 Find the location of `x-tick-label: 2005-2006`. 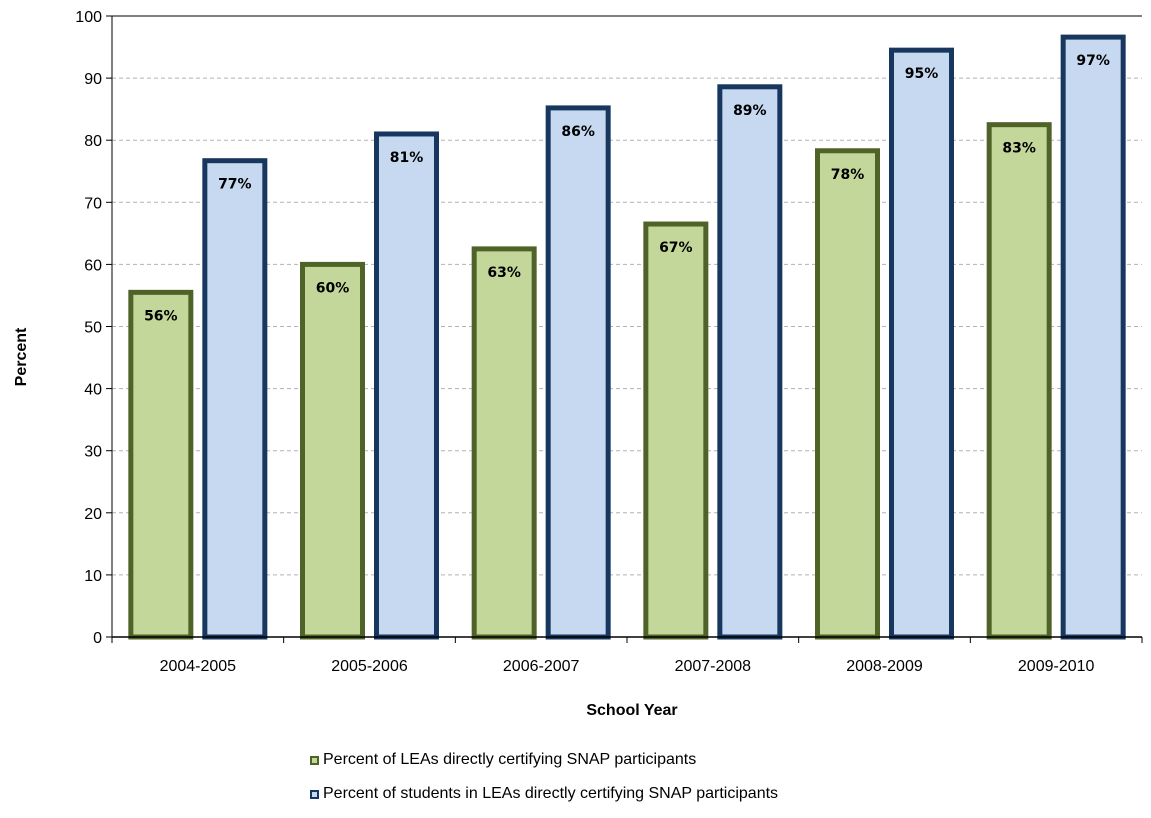

x-tick-label: 2005-2006 is located at coordinates (369, 666).